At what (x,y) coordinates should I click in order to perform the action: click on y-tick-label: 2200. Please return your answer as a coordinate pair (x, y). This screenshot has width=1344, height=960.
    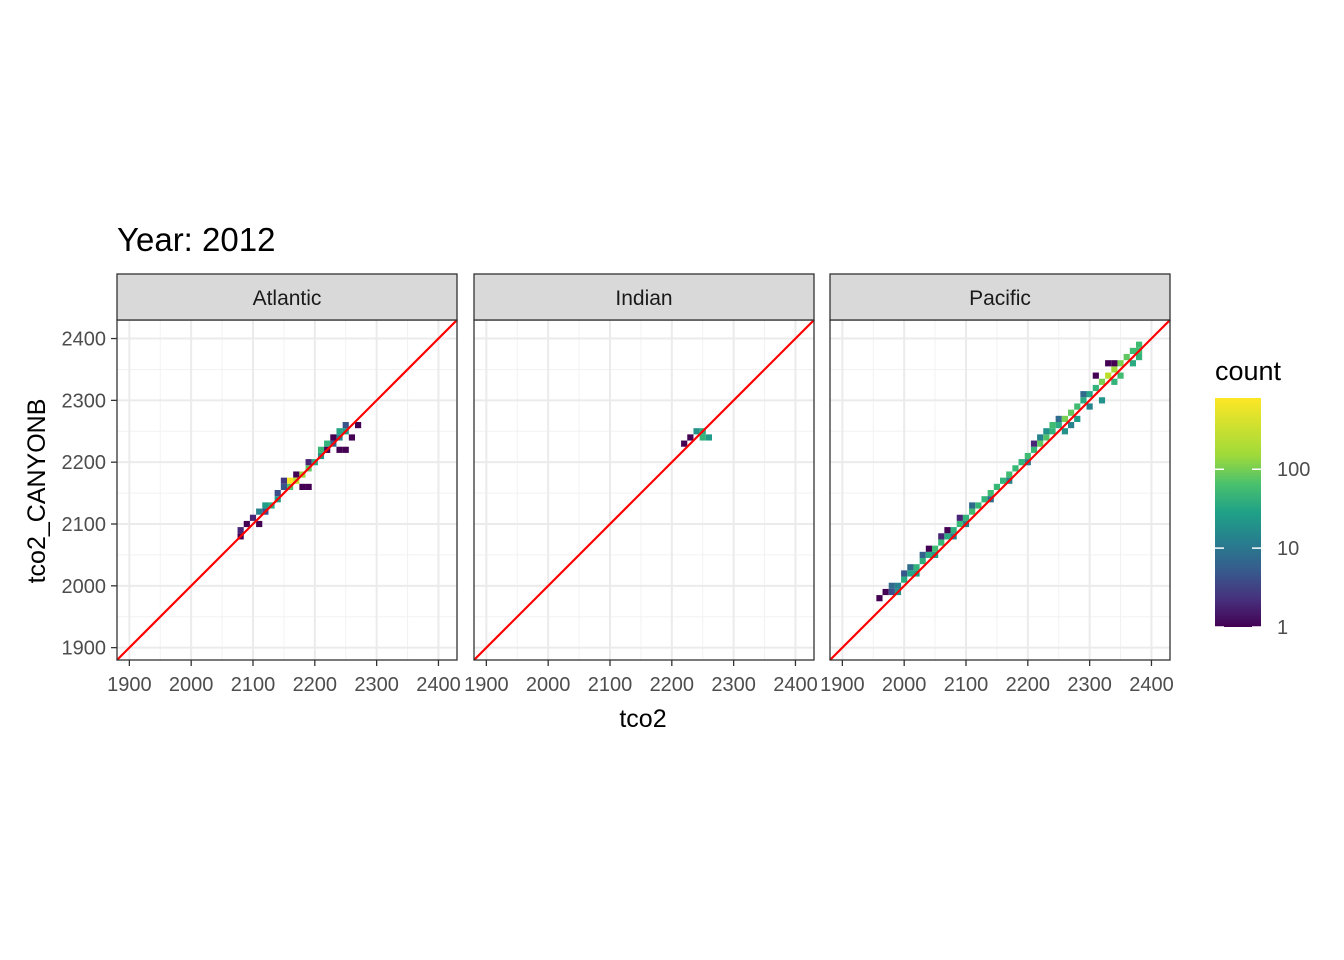
    Looking at the image, I should click on (84, 463).